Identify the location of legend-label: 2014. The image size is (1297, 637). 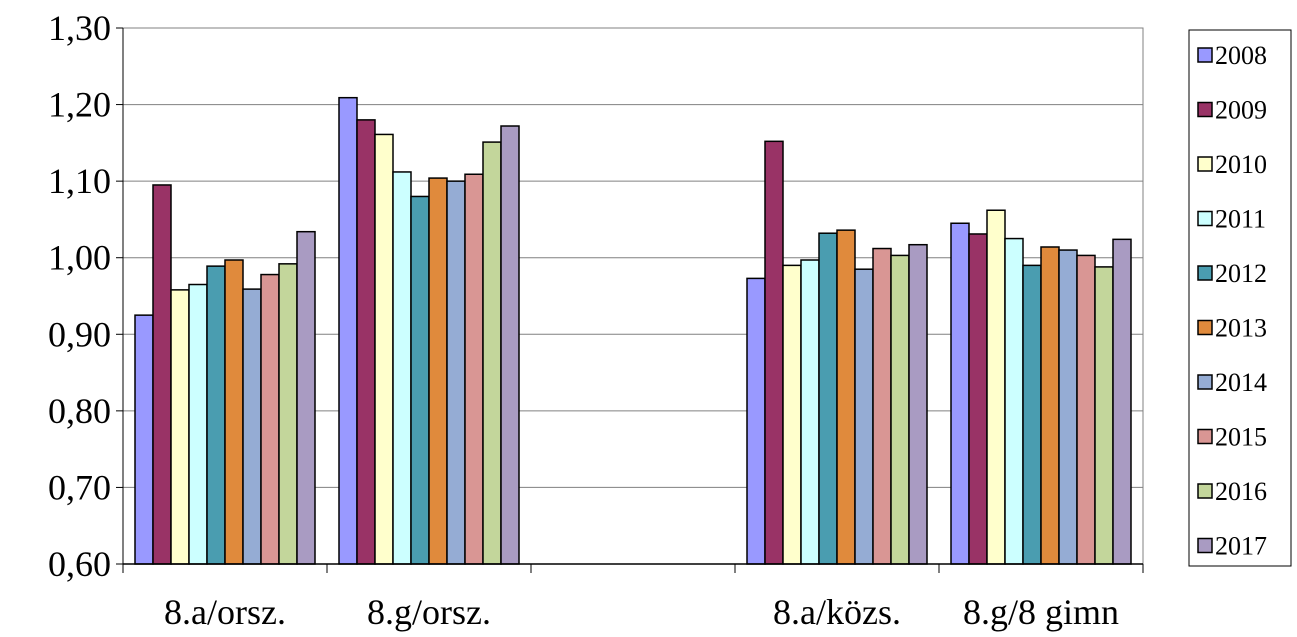
(1241, 382).